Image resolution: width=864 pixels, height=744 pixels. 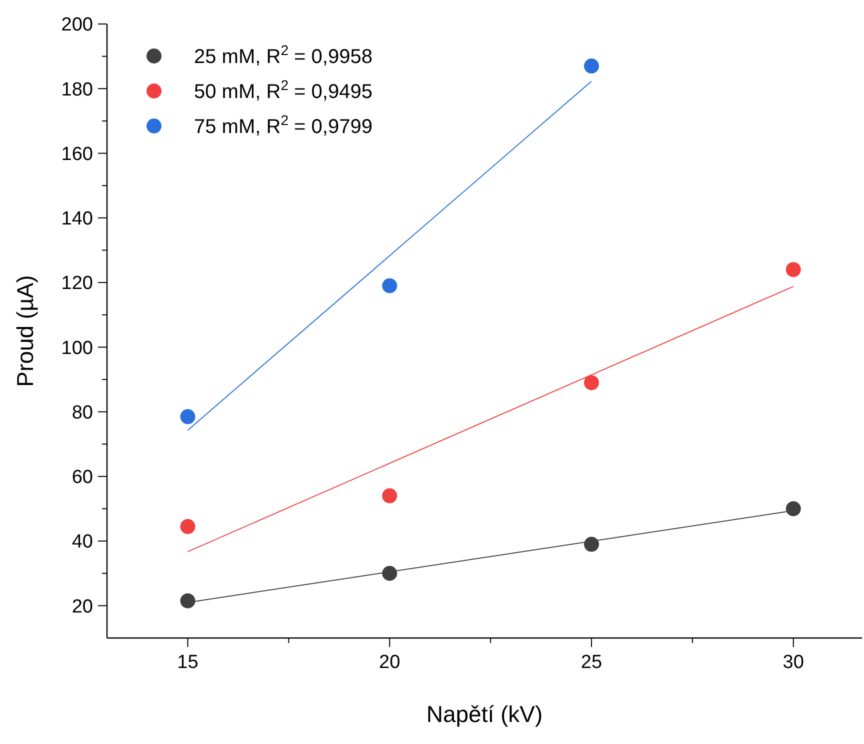 I want to click on y-tick-label: 180, so click(x=77, y=89).